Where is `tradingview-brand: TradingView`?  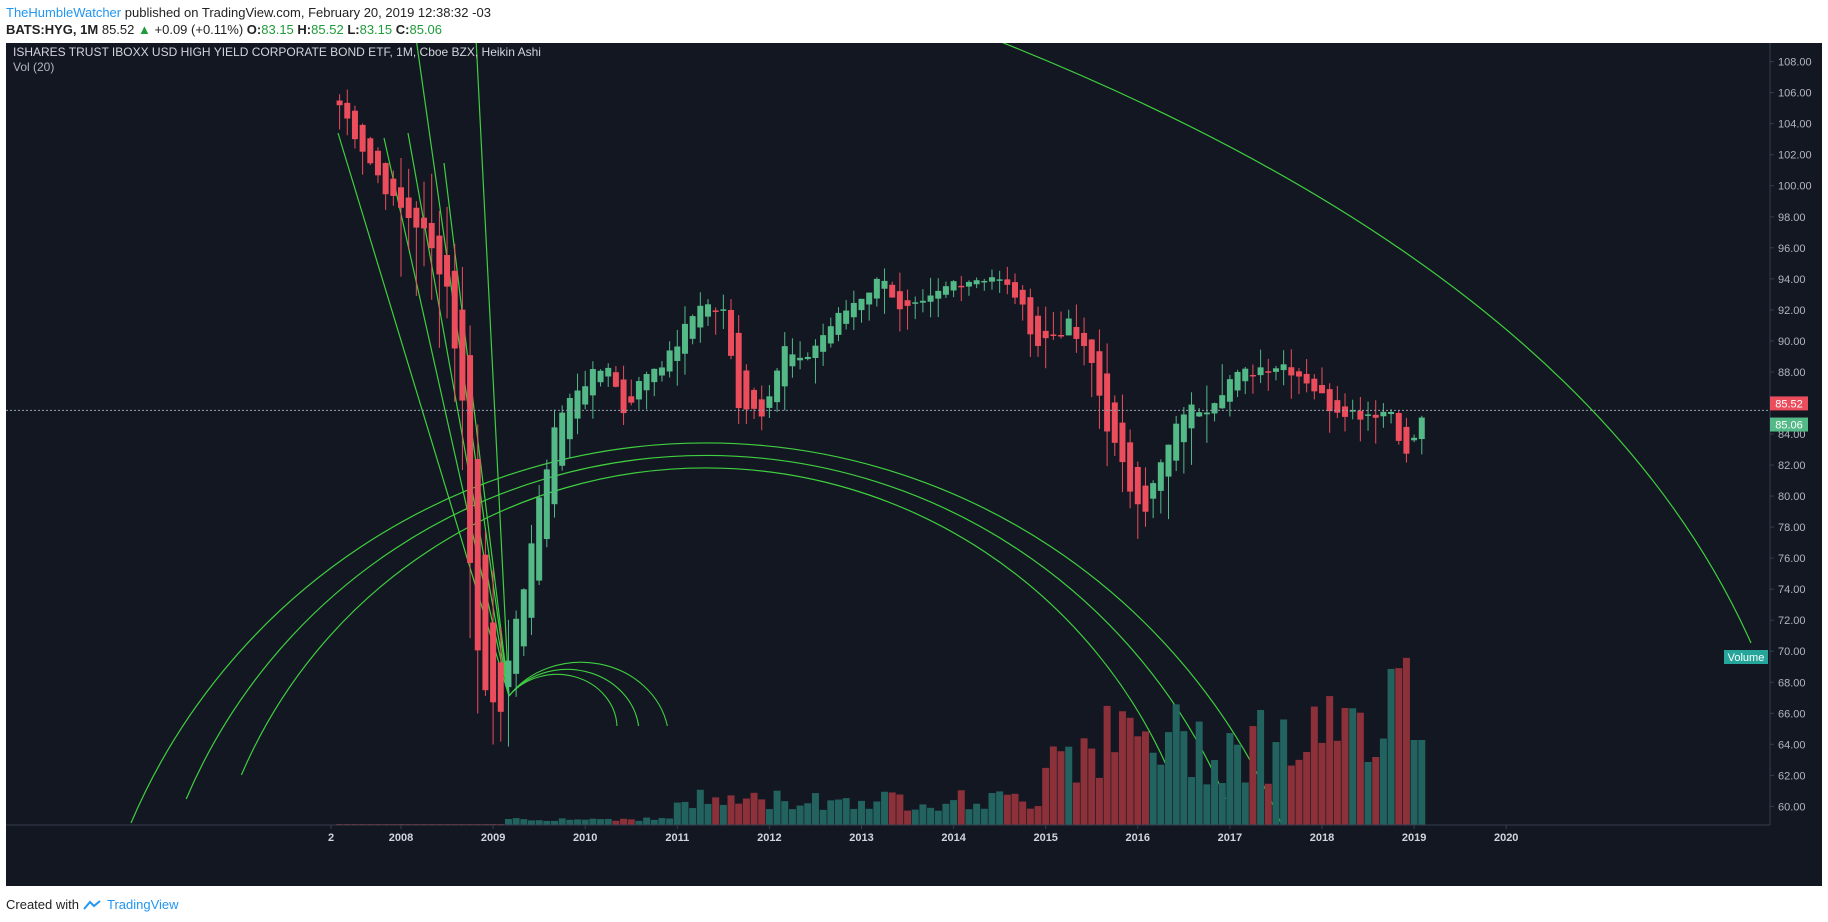 tradingview-brand: TradingView is located at coordinates (142, 904).